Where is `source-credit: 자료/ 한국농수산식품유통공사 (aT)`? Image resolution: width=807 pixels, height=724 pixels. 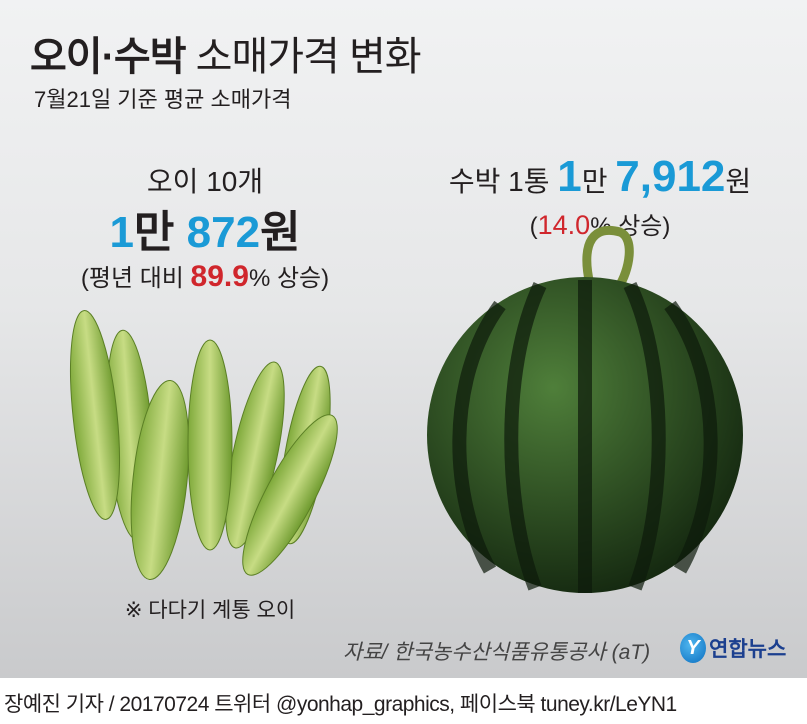 source-credit: 자료/ 한국농수산식품유통공사 (aT) is located at coordinates (497, 652).